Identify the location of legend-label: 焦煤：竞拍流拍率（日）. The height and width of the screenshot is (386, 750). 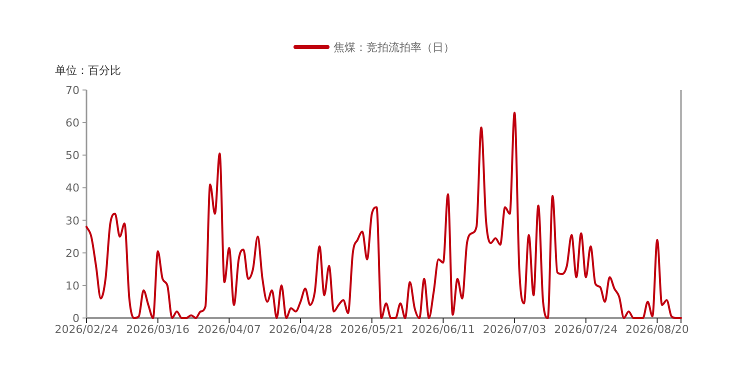
(394, 47).